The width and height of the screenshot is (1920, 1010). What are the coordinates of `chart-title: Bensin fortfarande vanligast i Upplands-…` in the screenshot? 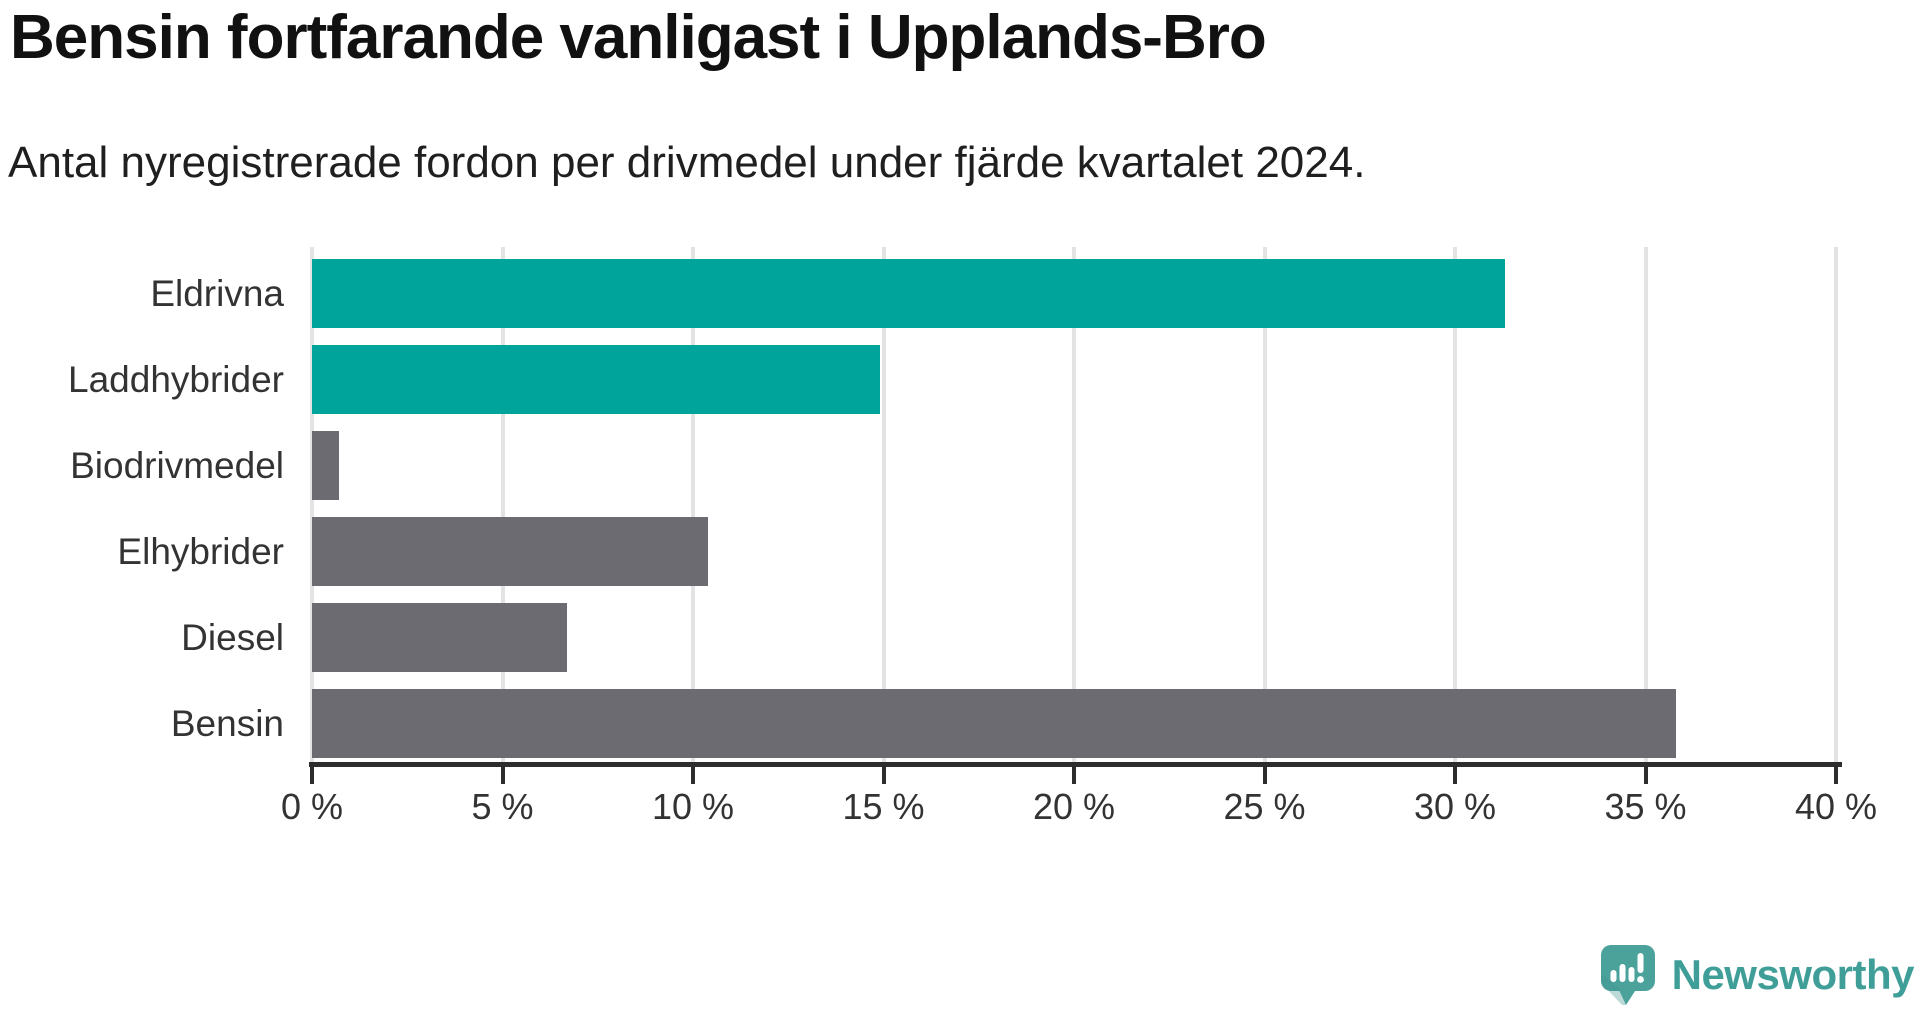 It's located at (638, 37).